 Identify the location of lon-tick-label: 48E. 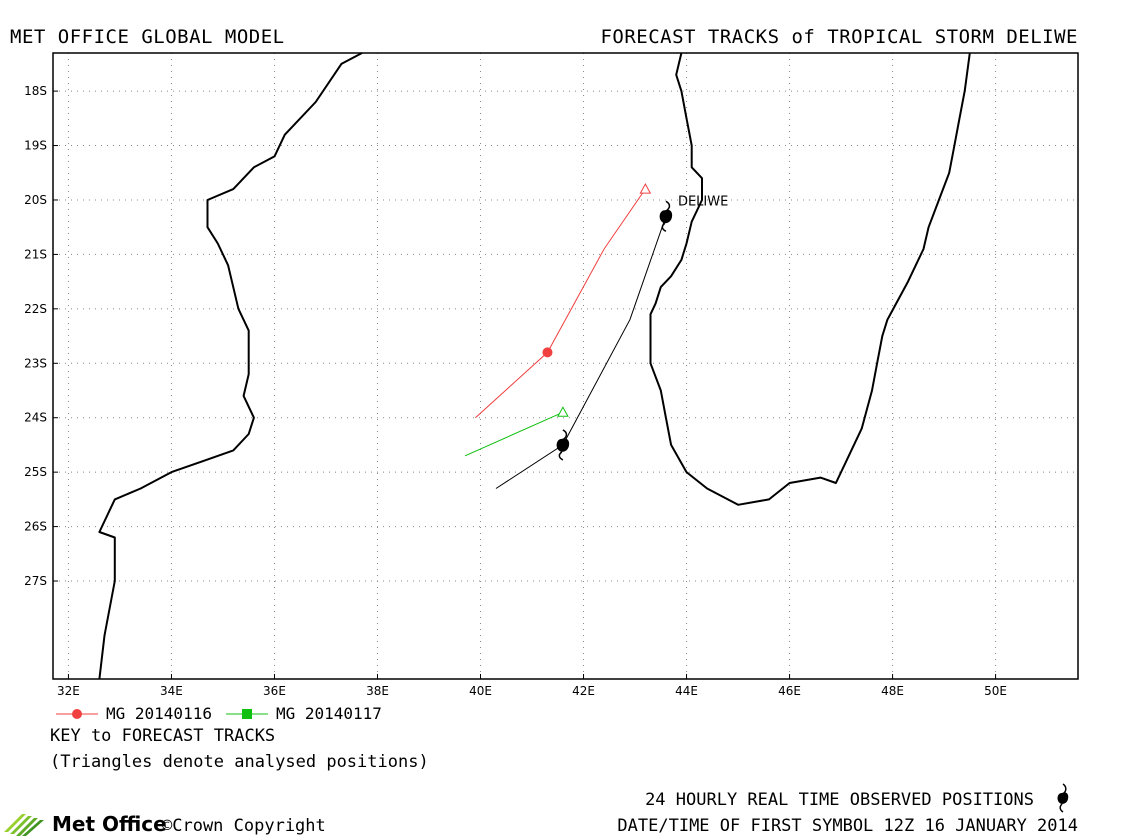
(892, 691).